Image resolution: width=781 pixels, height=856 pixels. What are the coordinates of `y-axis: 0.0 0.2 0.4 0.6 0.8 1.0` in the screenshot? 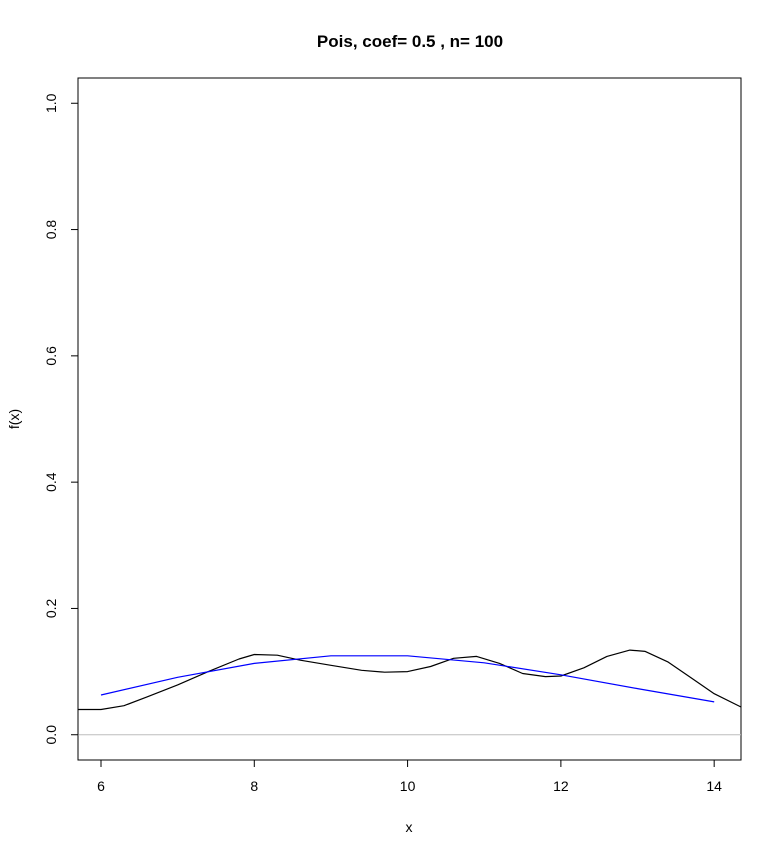 It's located at (61, 419).